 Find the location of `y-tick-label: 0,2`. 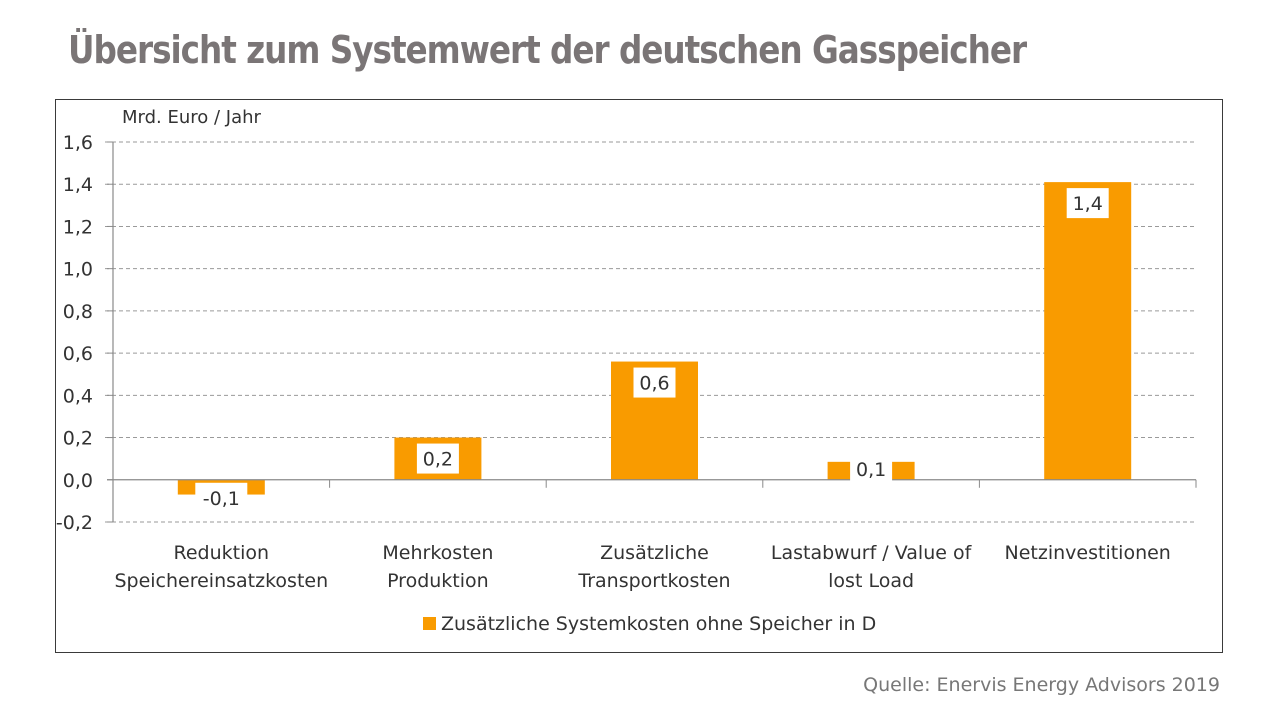

y-tick-label: 0,2 is located at coordinates (78, 439).